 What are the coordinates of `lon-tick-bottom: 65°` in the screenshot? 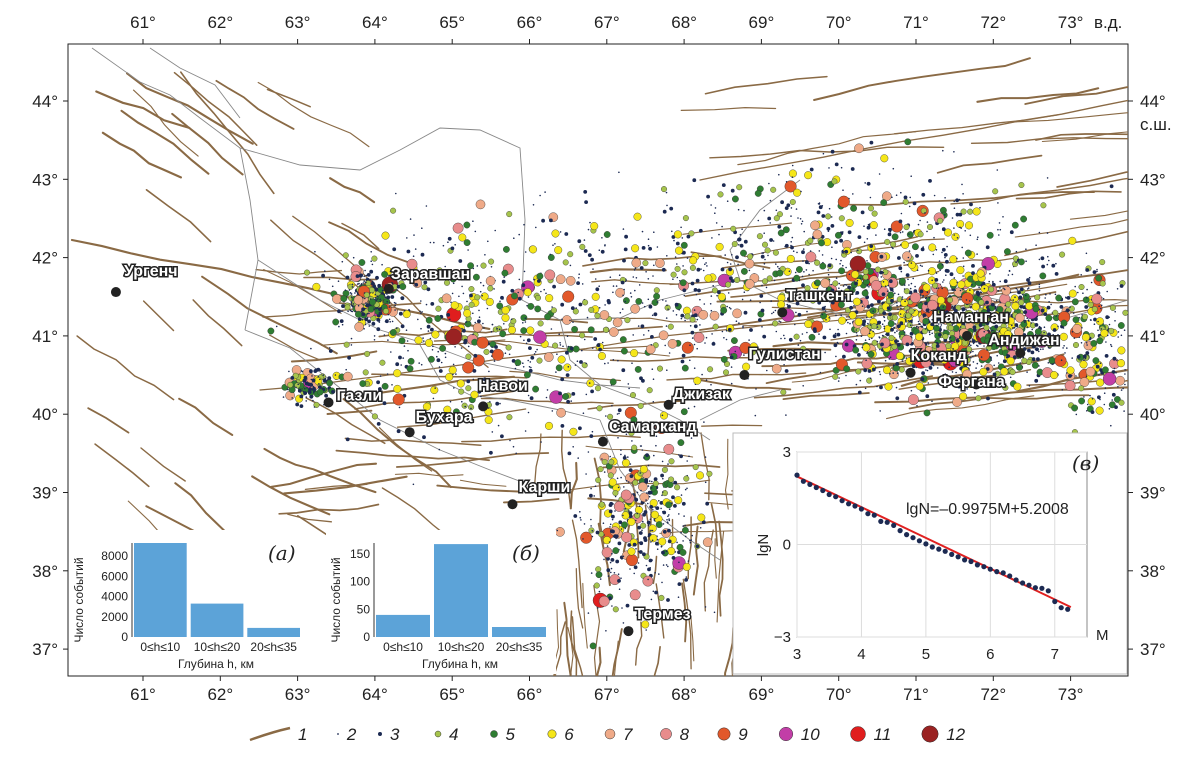 It's located at (452, 694).